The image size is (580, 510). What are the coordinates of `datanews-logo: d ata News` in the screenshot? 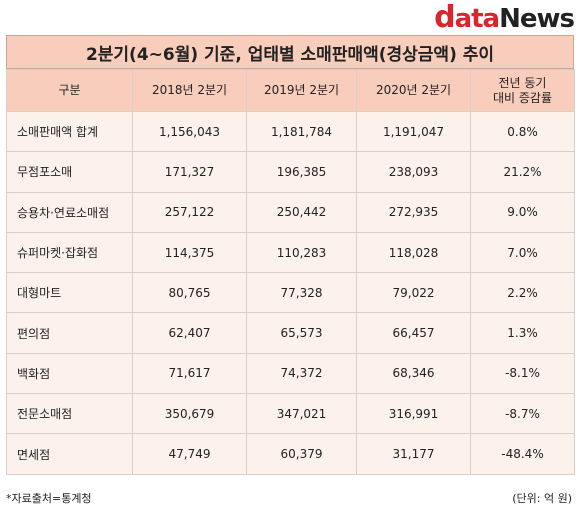 It's located at (504, 17).